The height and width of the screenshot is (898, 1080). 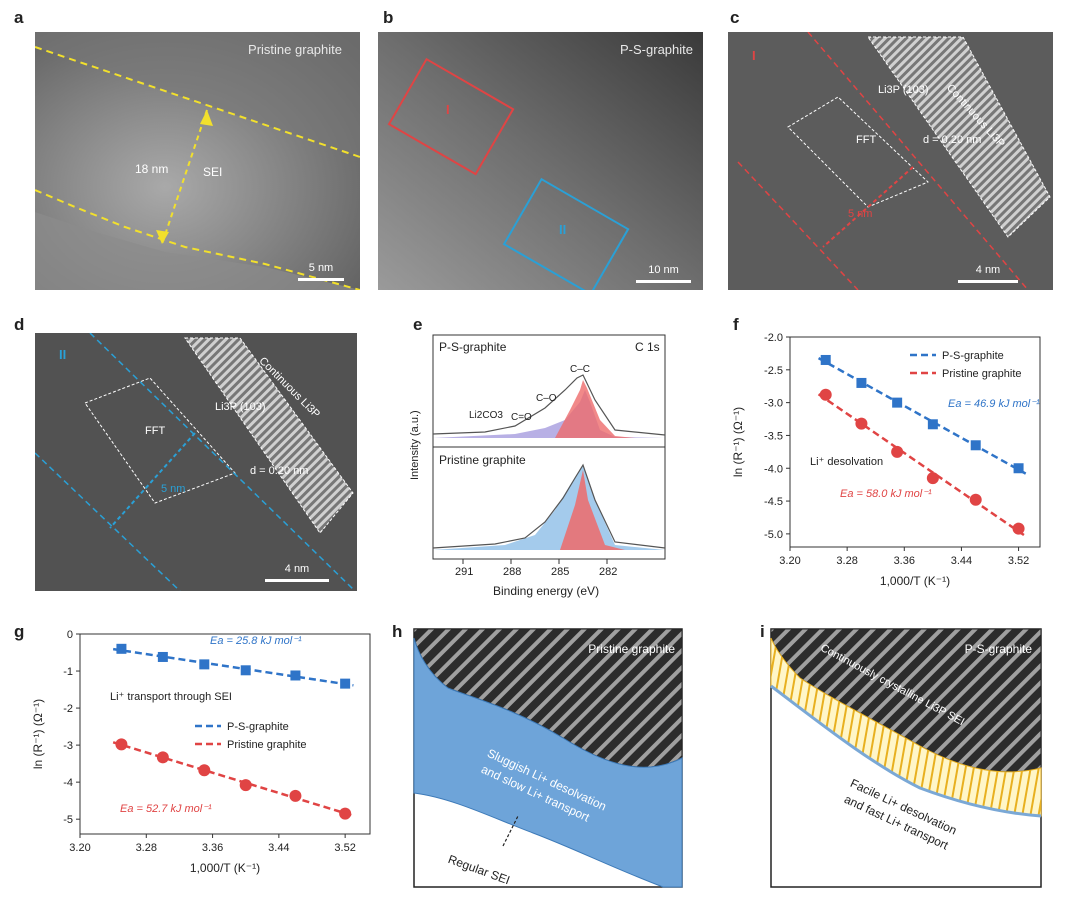 I want to click on tem-a-svg, so click(x=197, y=161).